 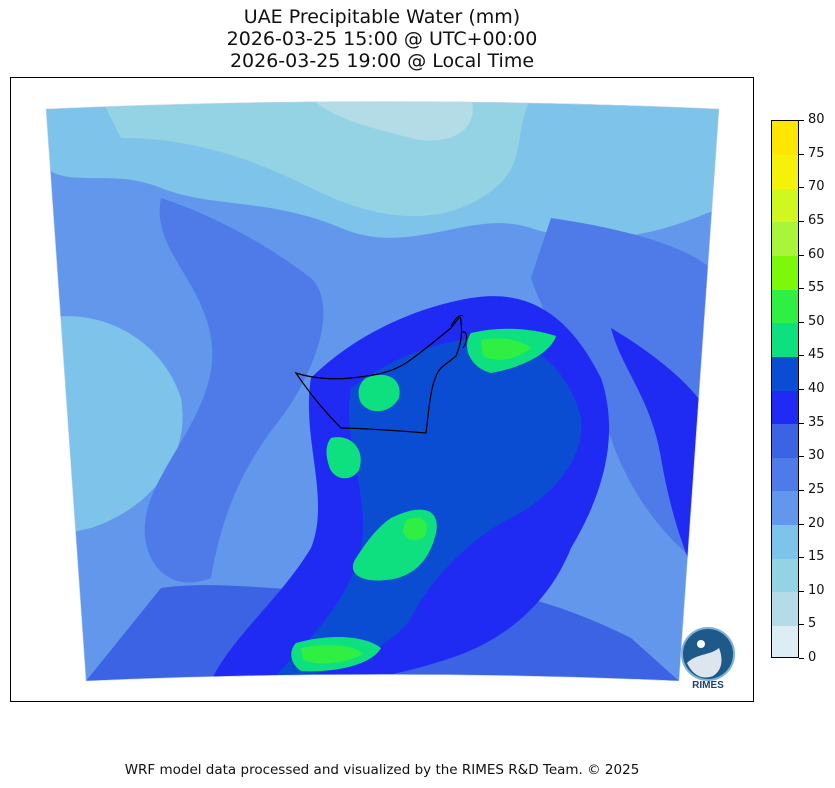 What do you see at coordinates (816, 321) in the screenshot?
I see `colorbar-tick-label: 50` at bounding box center [816, 321].